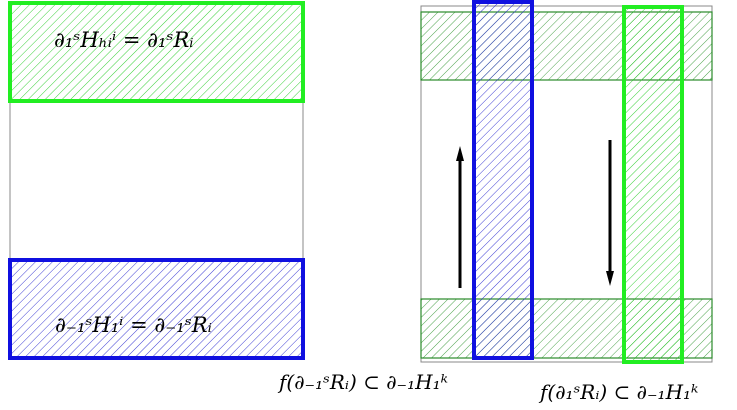 Image resolution: width=737 pixels, height=410 pixels. Describe the element at coordinates (133, 325) in the screenshot. I see `bottom-strip-label: ∂₋₁ˢH₁ⁱ = ∂₋₁ˢRᵢ` at that location.